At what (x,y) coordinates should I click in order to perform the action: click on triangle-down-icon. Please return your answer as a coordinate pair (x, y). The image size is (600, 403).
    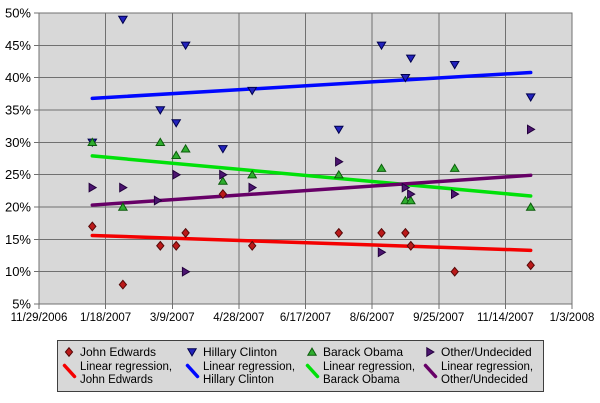
    Looking at the image, I should click on (192, 352).